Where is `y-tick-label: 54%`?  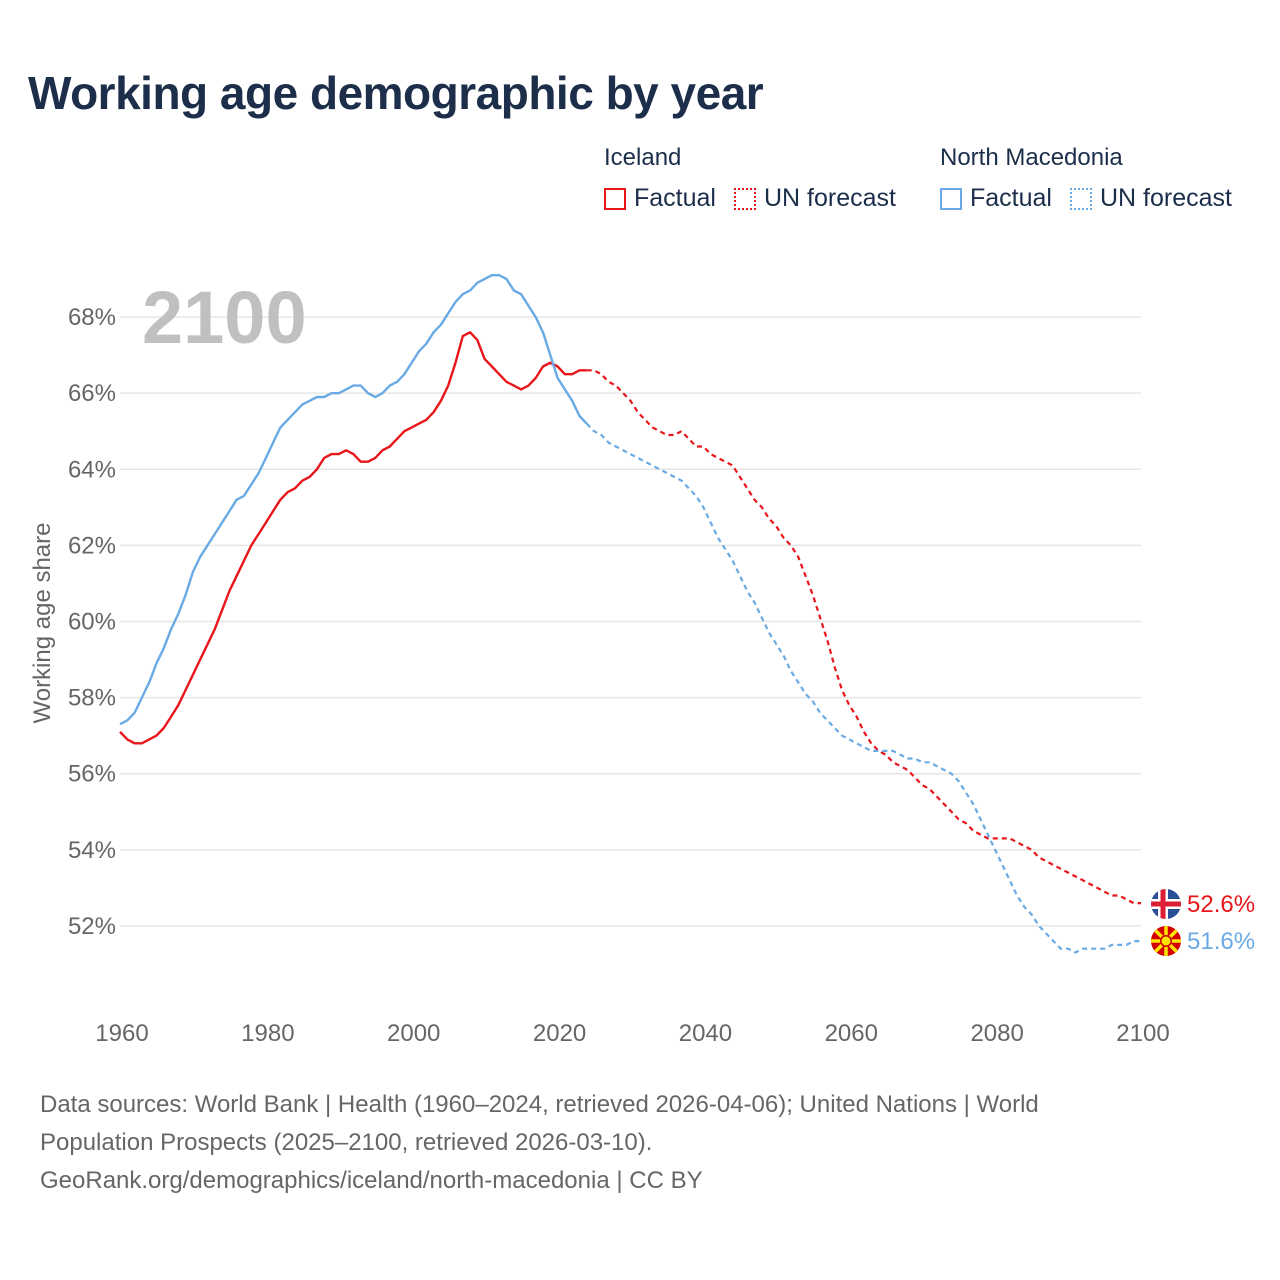 y-tick-label: 54% is located at coordinates (92, 850).